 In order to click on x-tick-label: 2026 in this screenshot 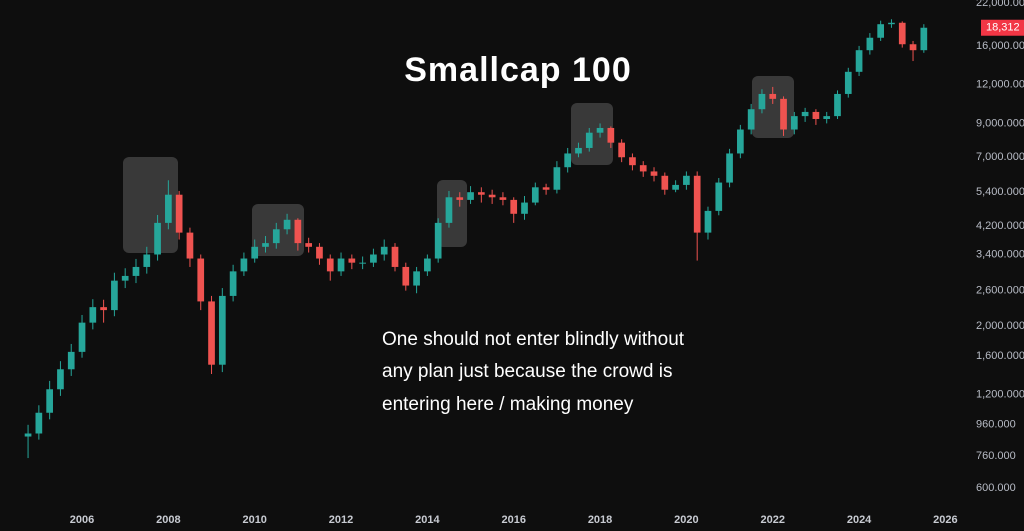, I will do `click(945, 520)`.